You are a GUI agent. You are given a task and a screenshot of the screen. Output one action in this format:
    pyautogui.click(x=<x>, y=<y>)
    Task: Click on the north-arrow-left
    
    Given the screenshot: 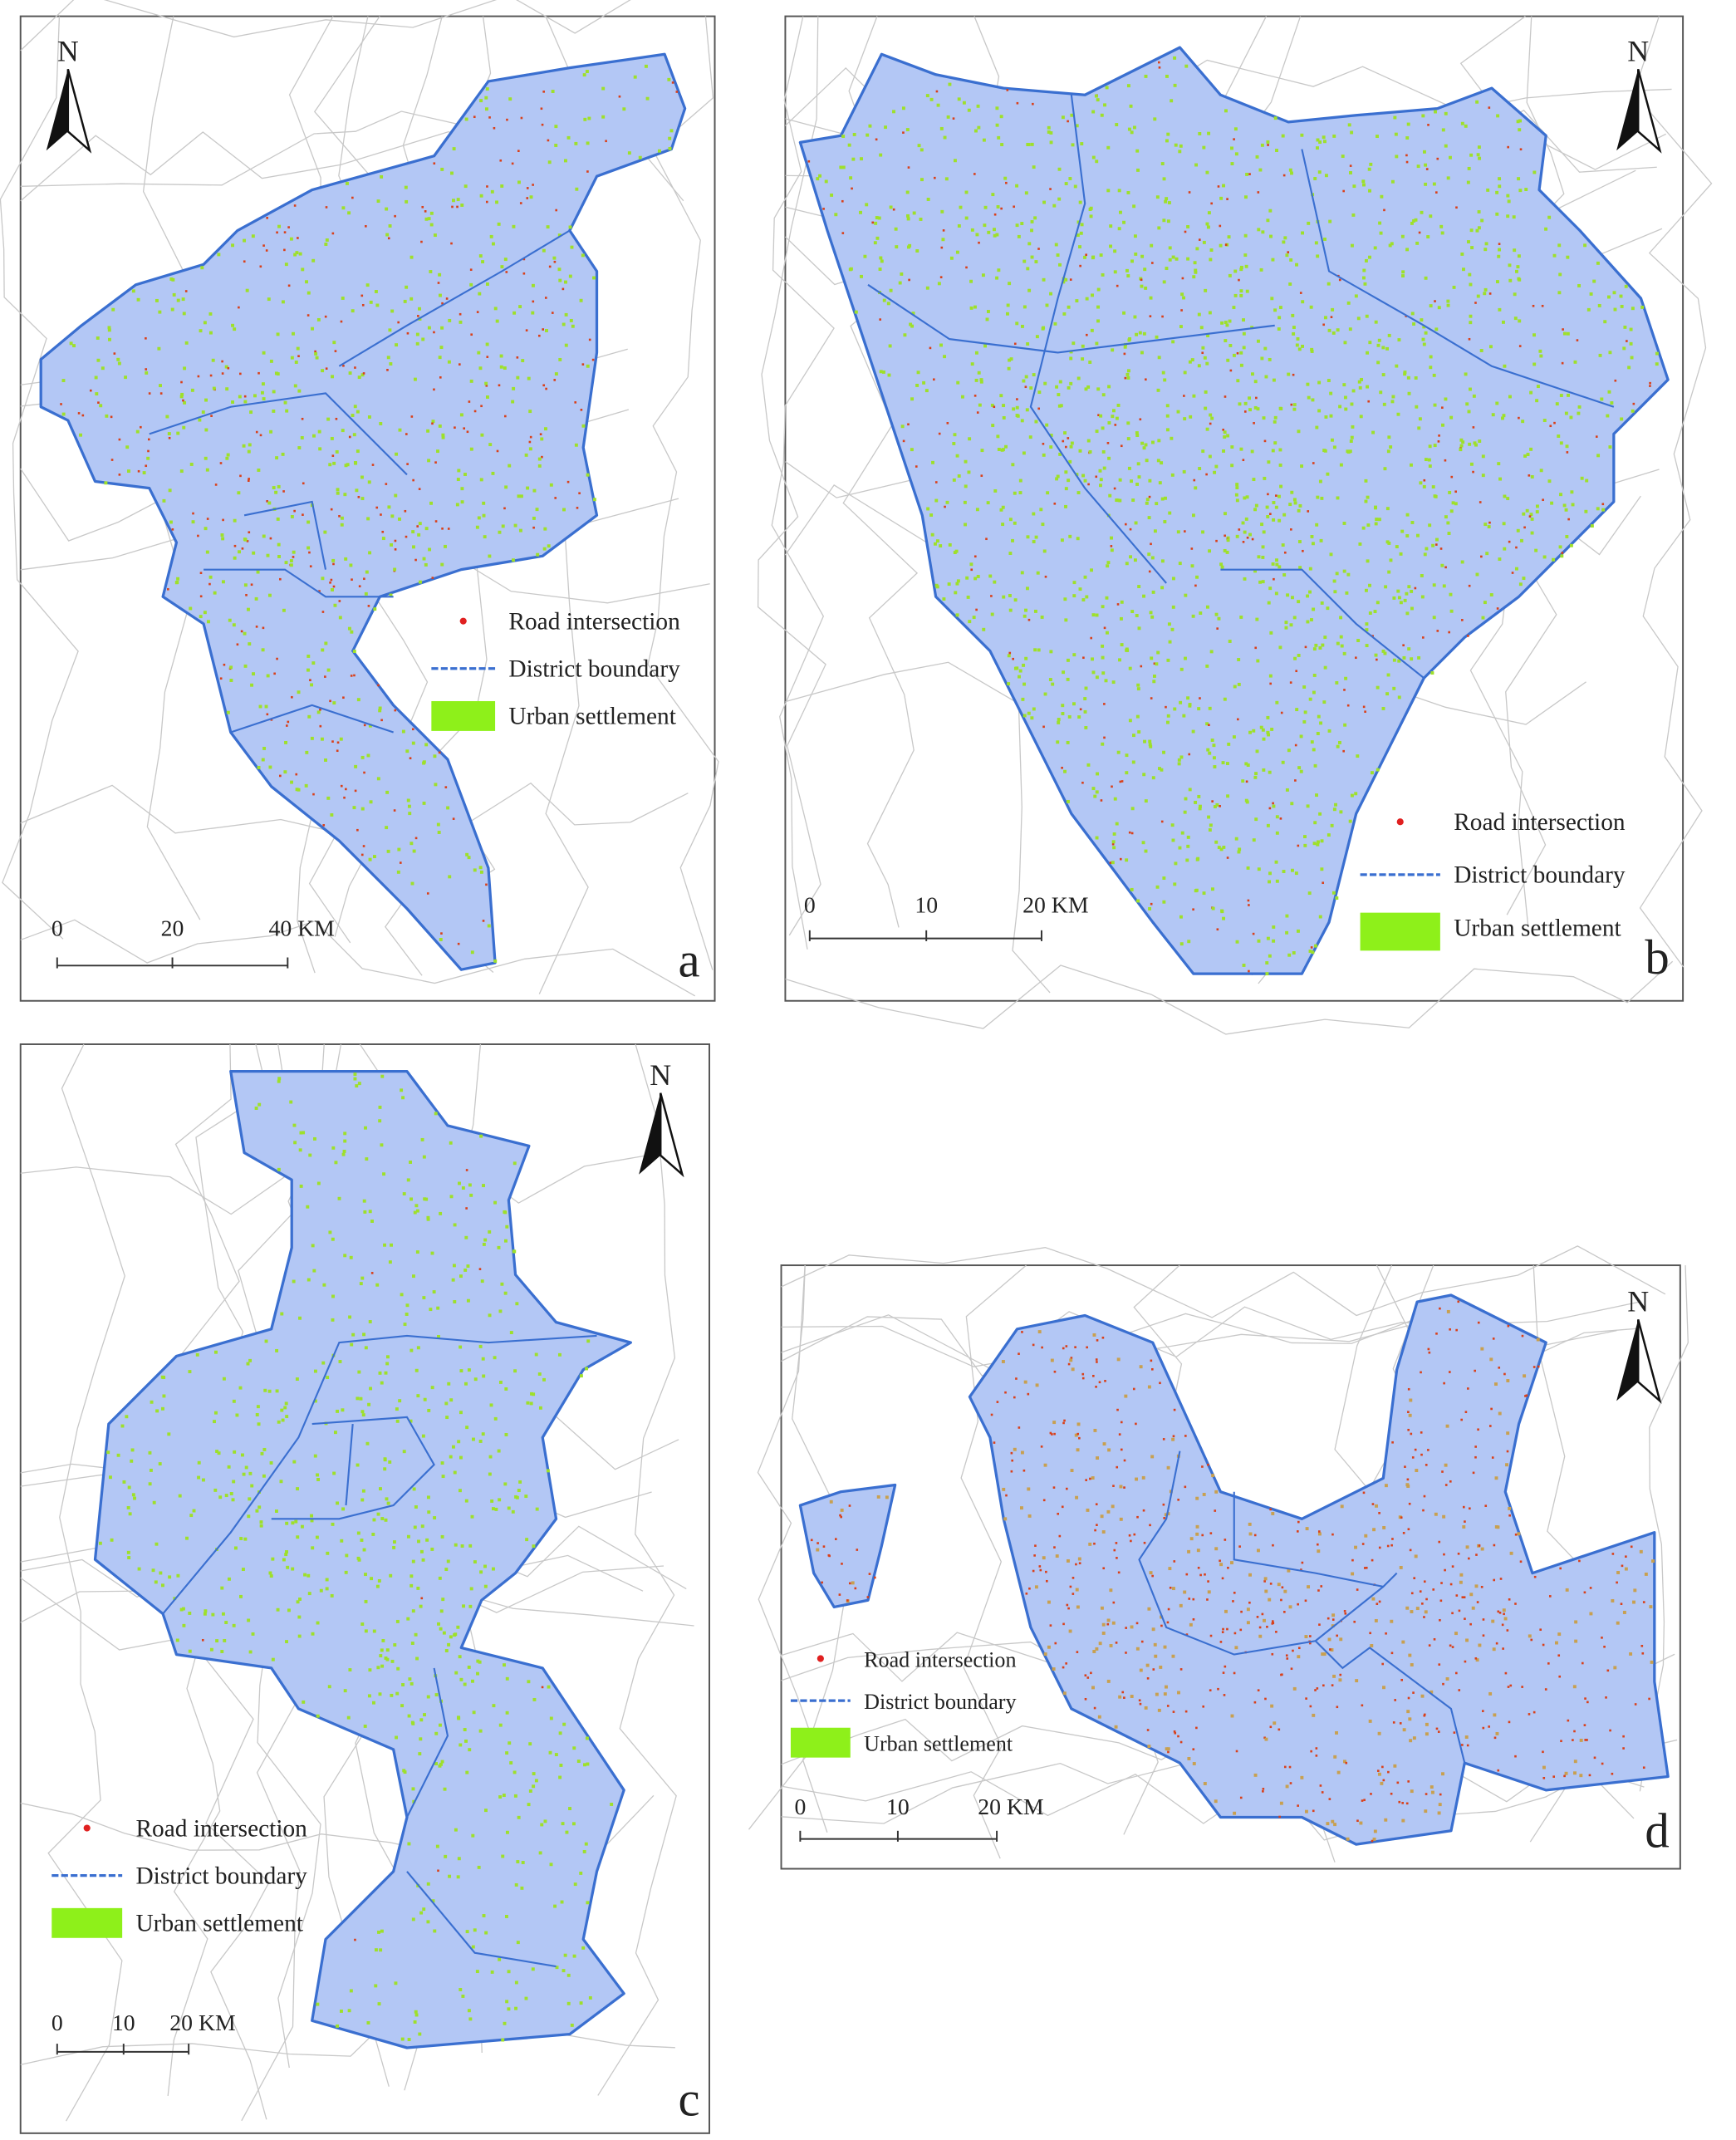 What is the action you would take?
    pyautogui.click(x=650, y=1133)
    